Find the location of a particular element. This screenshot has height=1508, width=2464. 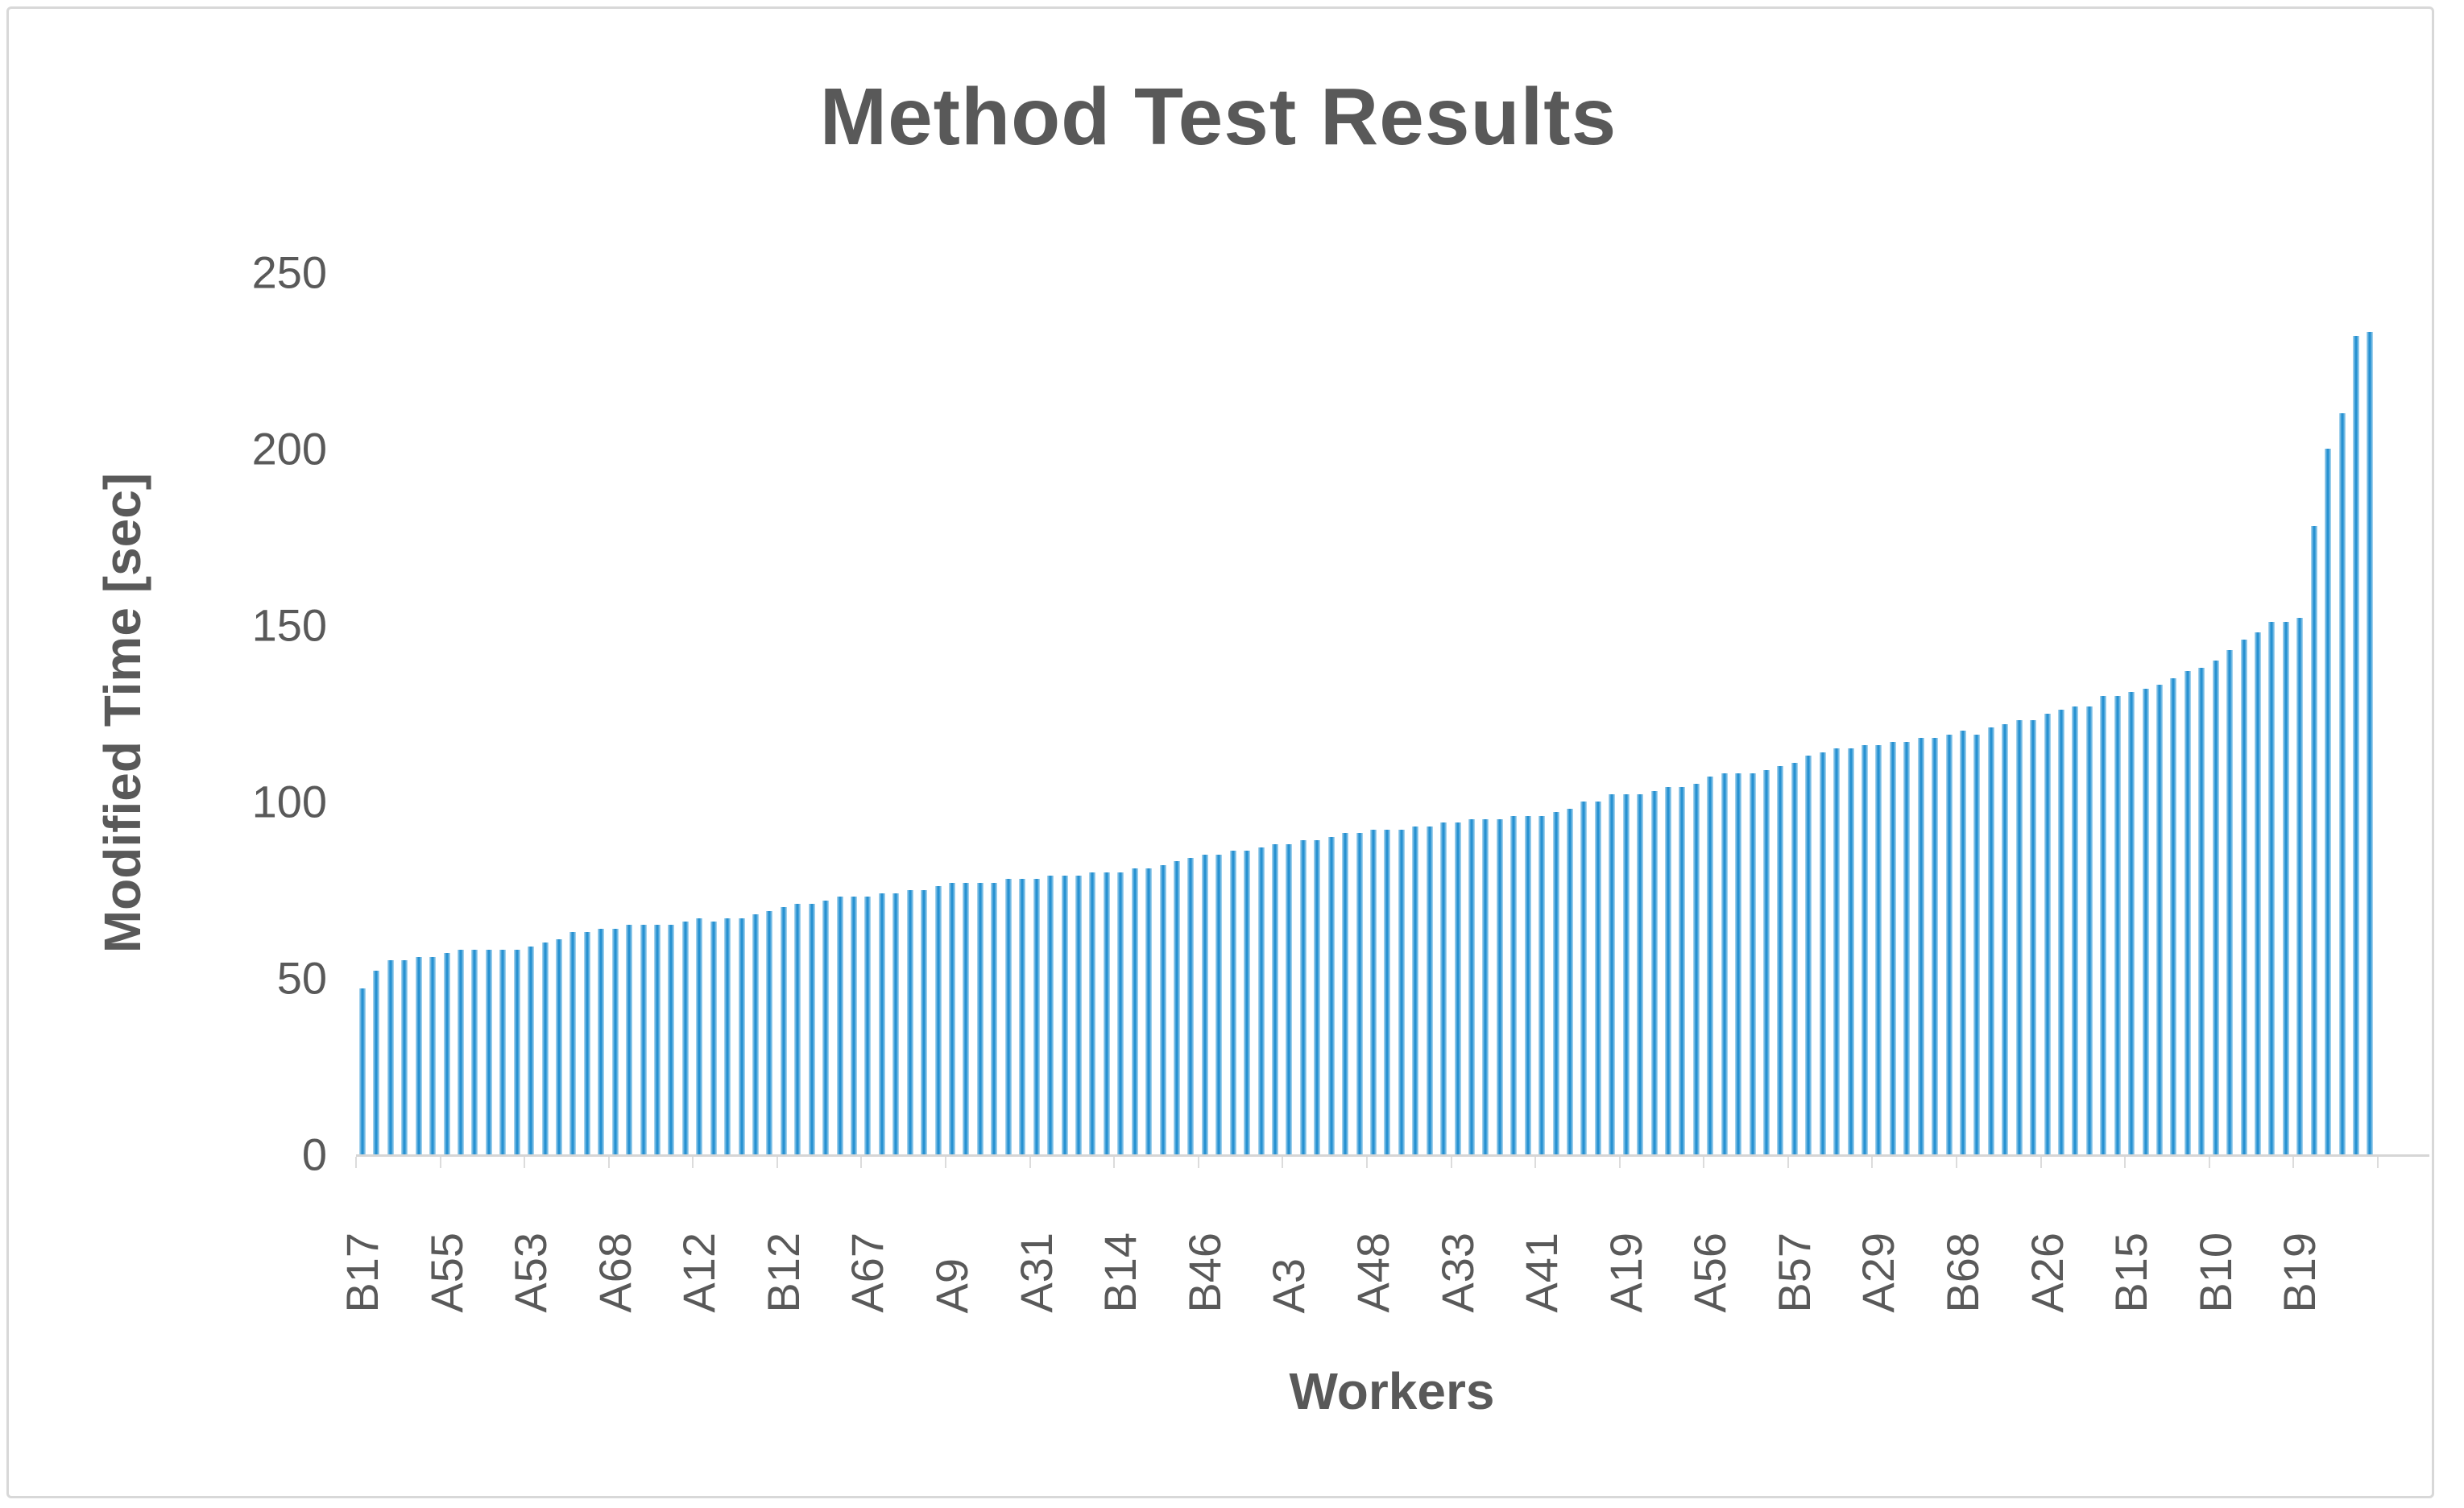

x-category-label: A33 is located at coordinates (1457, 1273).